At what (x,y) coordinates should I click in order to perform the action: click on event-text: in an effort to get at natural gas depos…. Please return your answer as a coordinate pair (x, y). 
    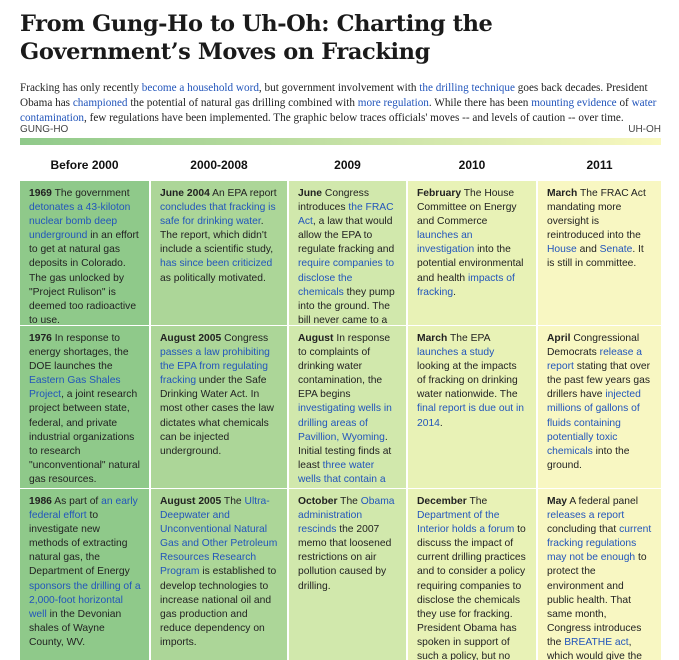
    Looking at the image, I should click on (84, 277).